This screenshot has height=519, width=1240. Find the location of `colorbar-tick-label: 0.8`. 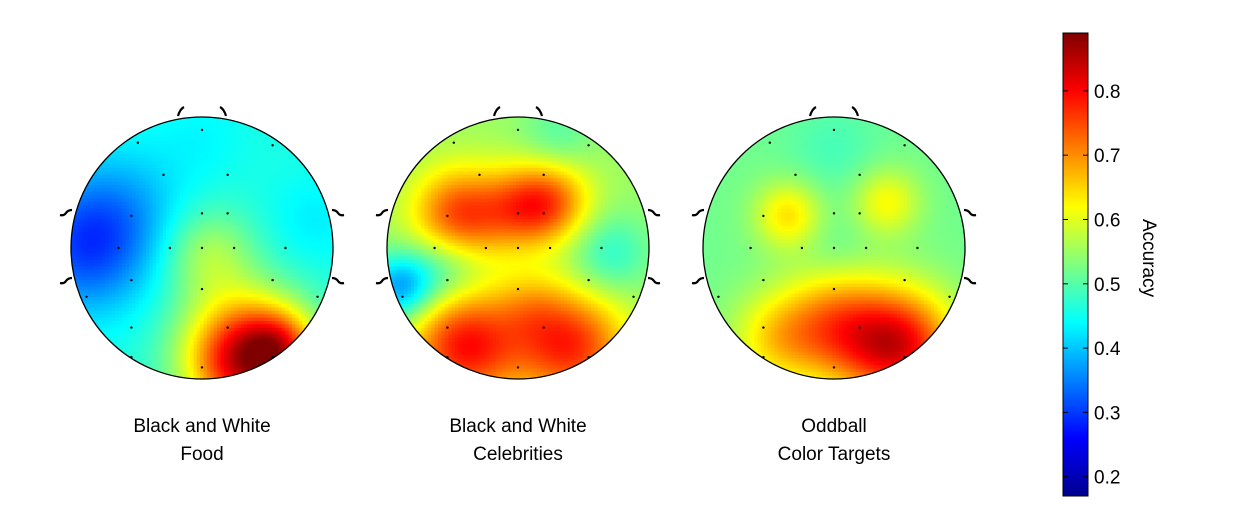

colorbar-tick-label: 0.8 is located at coordinates (1107, 92).